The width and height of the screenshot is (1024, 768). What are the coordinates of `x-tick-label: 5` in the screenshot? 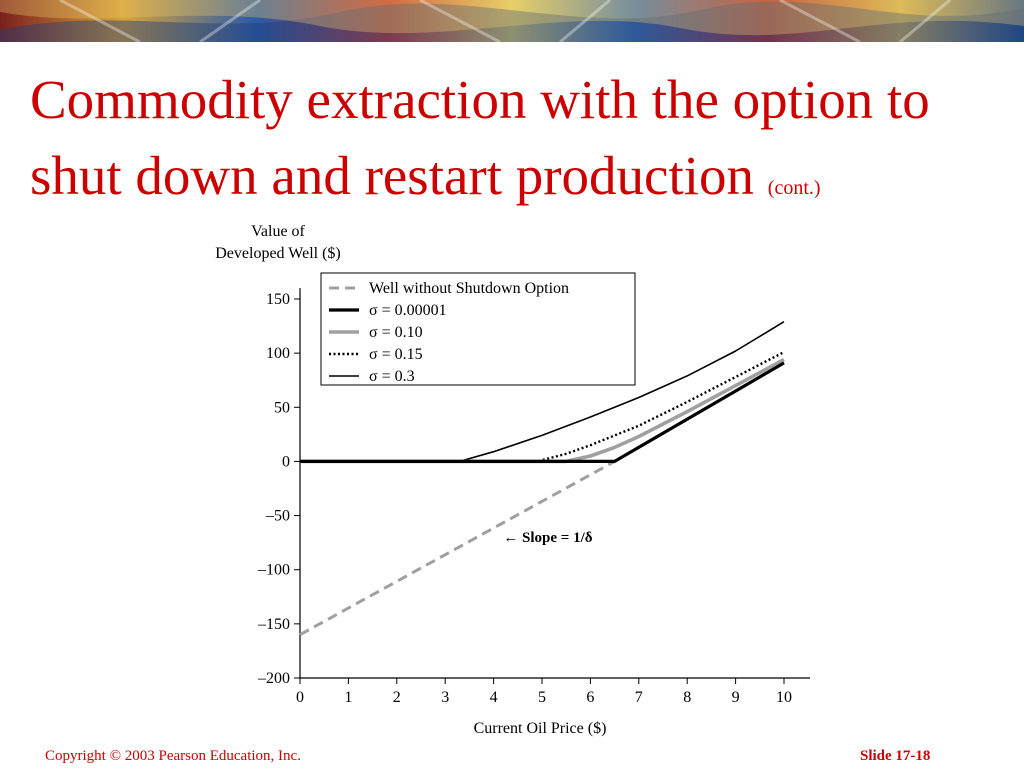 It's located at (542, 697).